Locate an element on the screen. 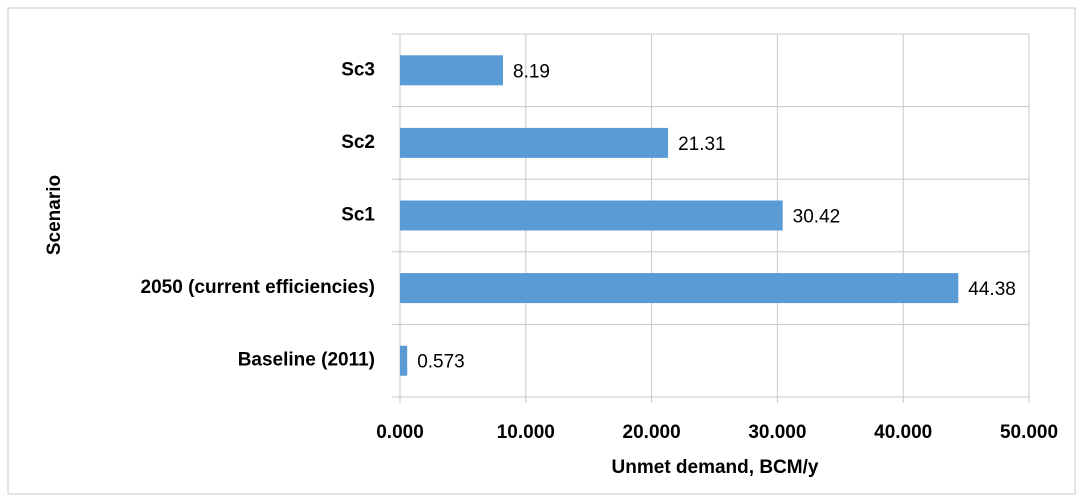 Image resolution: width=1083 pixels, height=502 pixels. x-tick-label: 30.000 is located at coordinates (777, 432).